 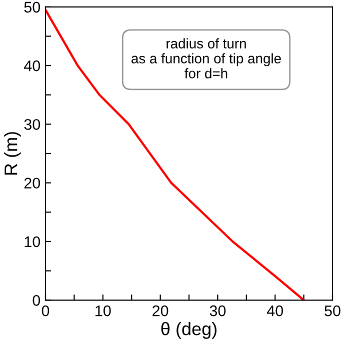 I want to click on y-tick-label: 0, so click(x=36, y=300).